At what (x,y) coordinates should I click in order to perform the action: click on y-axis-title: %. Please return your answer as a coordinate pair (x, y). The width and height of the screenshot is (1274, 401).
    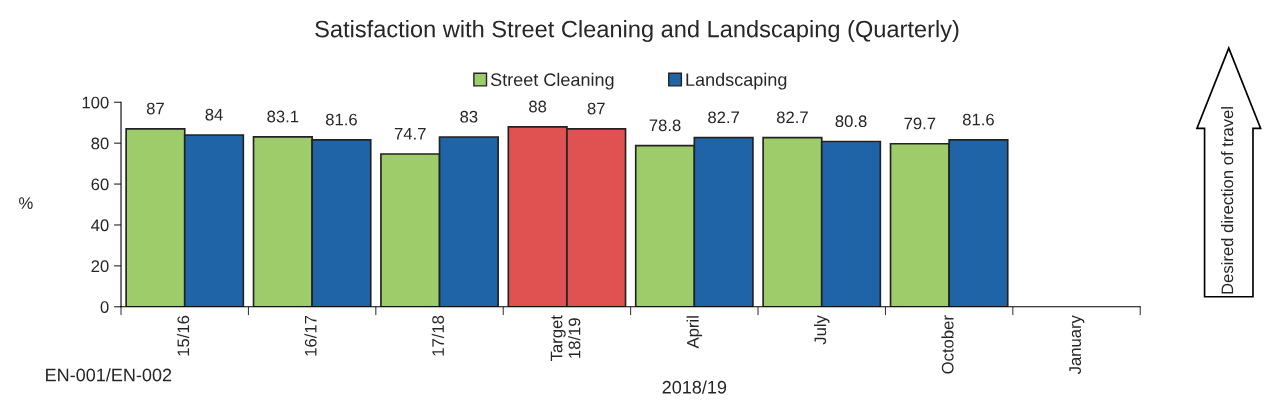
    Looking at the image, I should click on (26, 203).